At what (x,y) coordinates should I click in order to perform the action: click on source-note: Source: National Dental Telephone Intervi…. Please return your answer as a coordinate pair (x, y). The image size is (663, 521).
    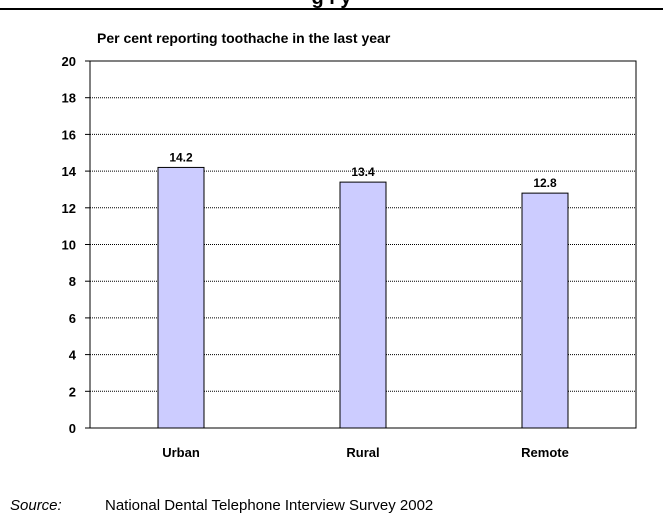
    Looking at the image, I should click on (221, 505).